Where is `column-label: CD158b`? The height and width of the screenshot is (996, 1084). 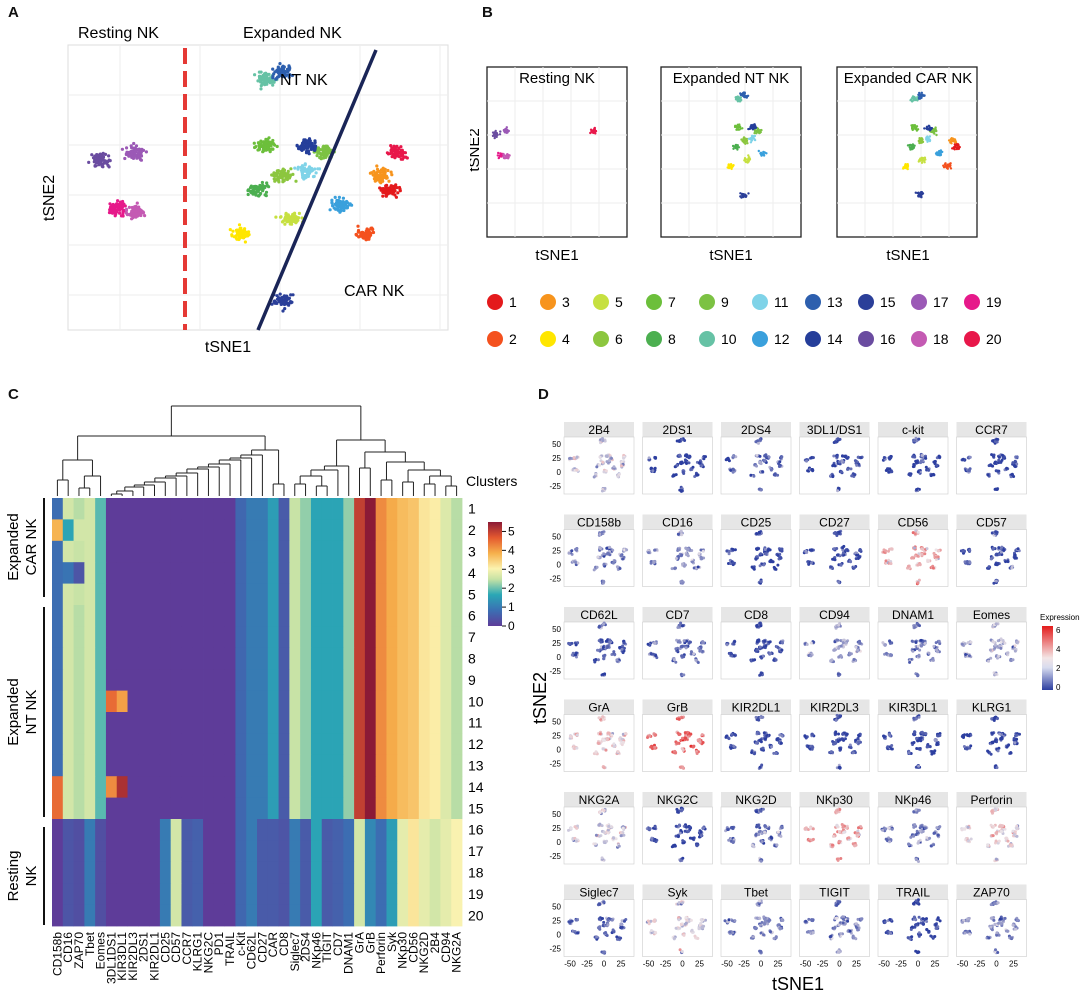
column-label: CD158b is located at coordinates (57, 954).